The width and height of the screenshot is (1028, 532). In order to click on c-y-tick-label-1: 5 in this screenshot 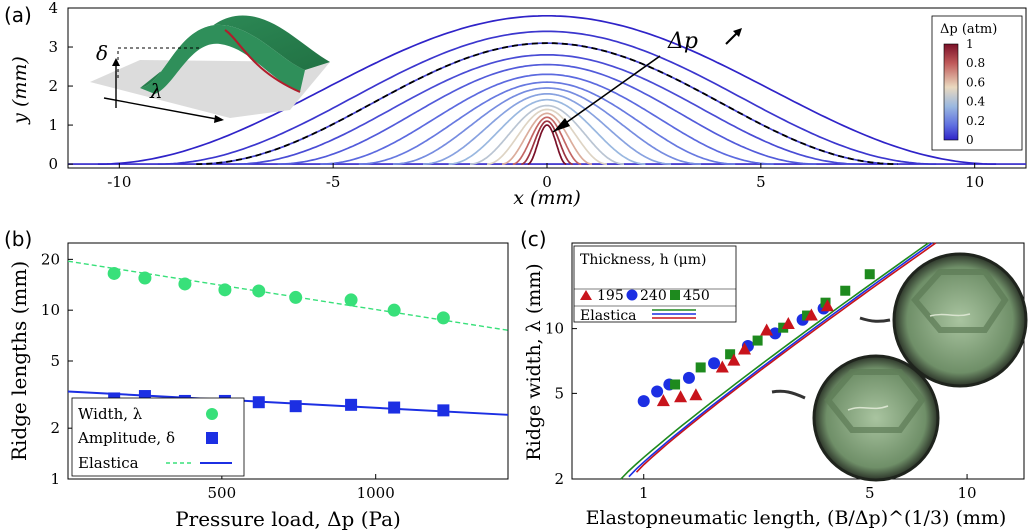, I will do `click(559, 393)`.